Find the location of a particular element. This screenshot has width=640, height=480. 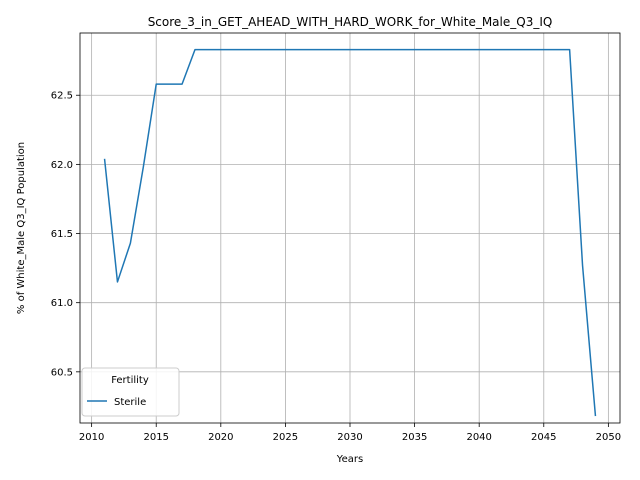

x-tick-label: 2035 is located at coordinates (414, 437).